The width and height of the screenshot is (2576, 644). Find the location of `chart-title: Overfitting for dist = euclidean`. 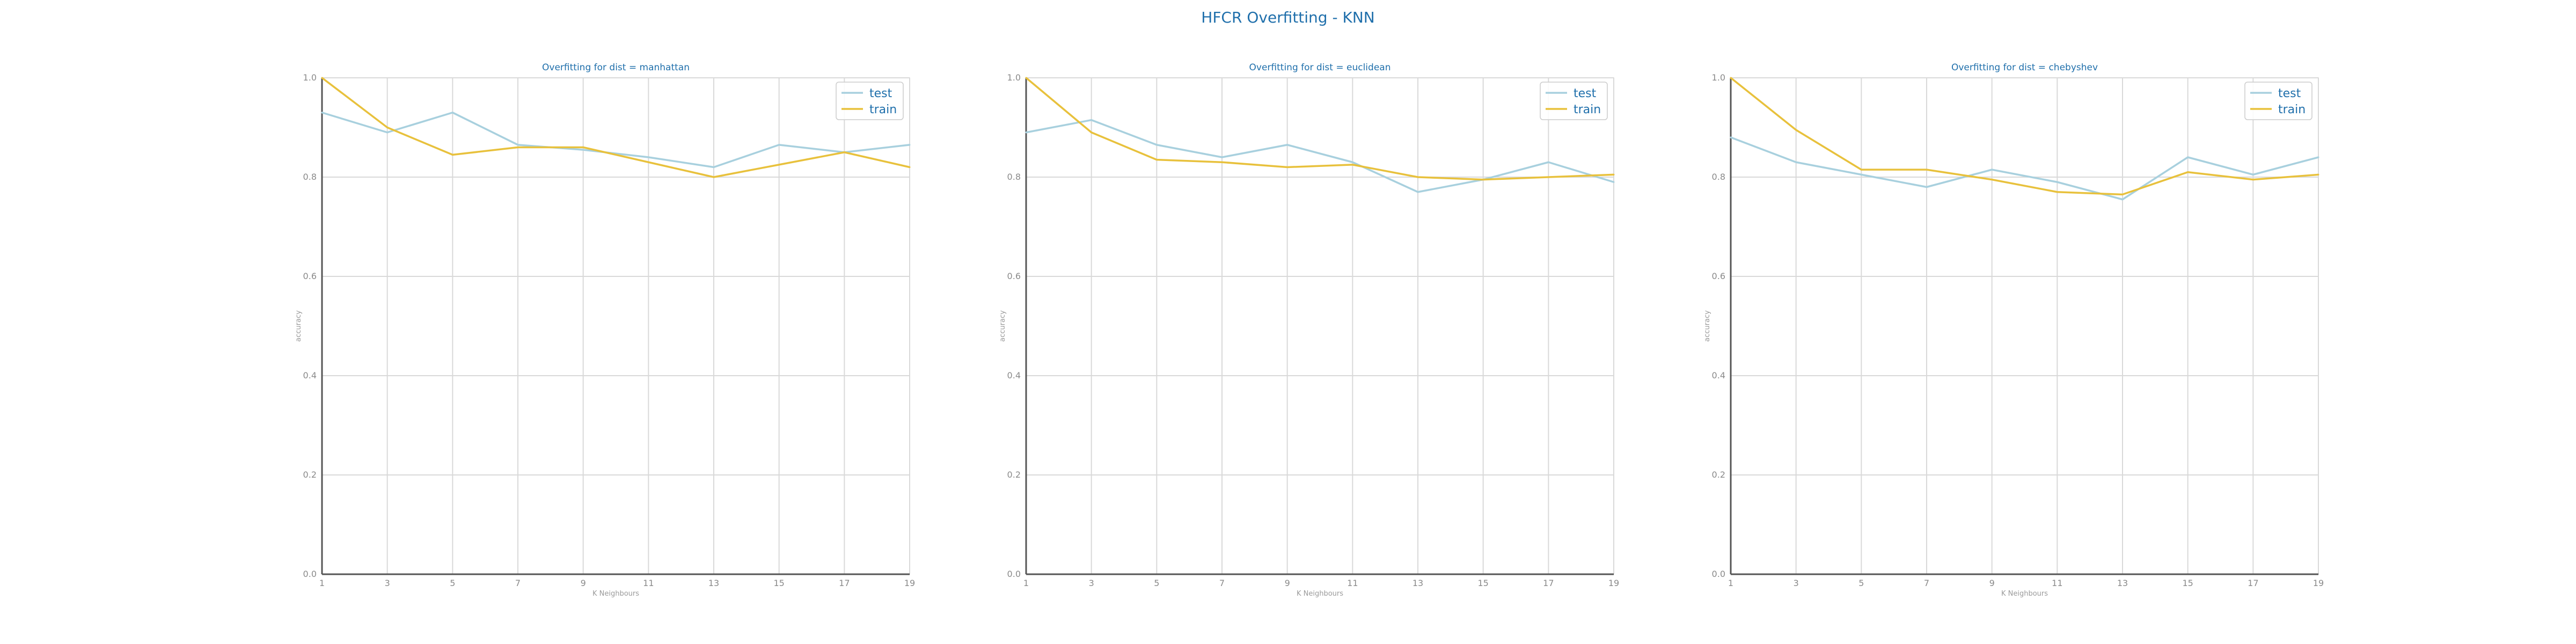

chart-title: Overfitting for dist = euclidean is located at coordinates (1320, 67).